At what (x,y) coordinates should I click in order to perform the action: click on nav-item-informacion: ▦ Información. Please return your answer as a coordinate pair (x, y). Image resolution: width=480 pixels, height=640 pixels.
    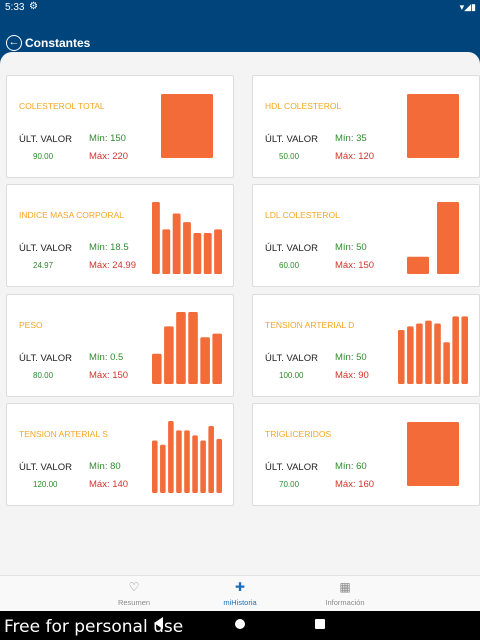
    Looking at the image, I should click on (345, 593).